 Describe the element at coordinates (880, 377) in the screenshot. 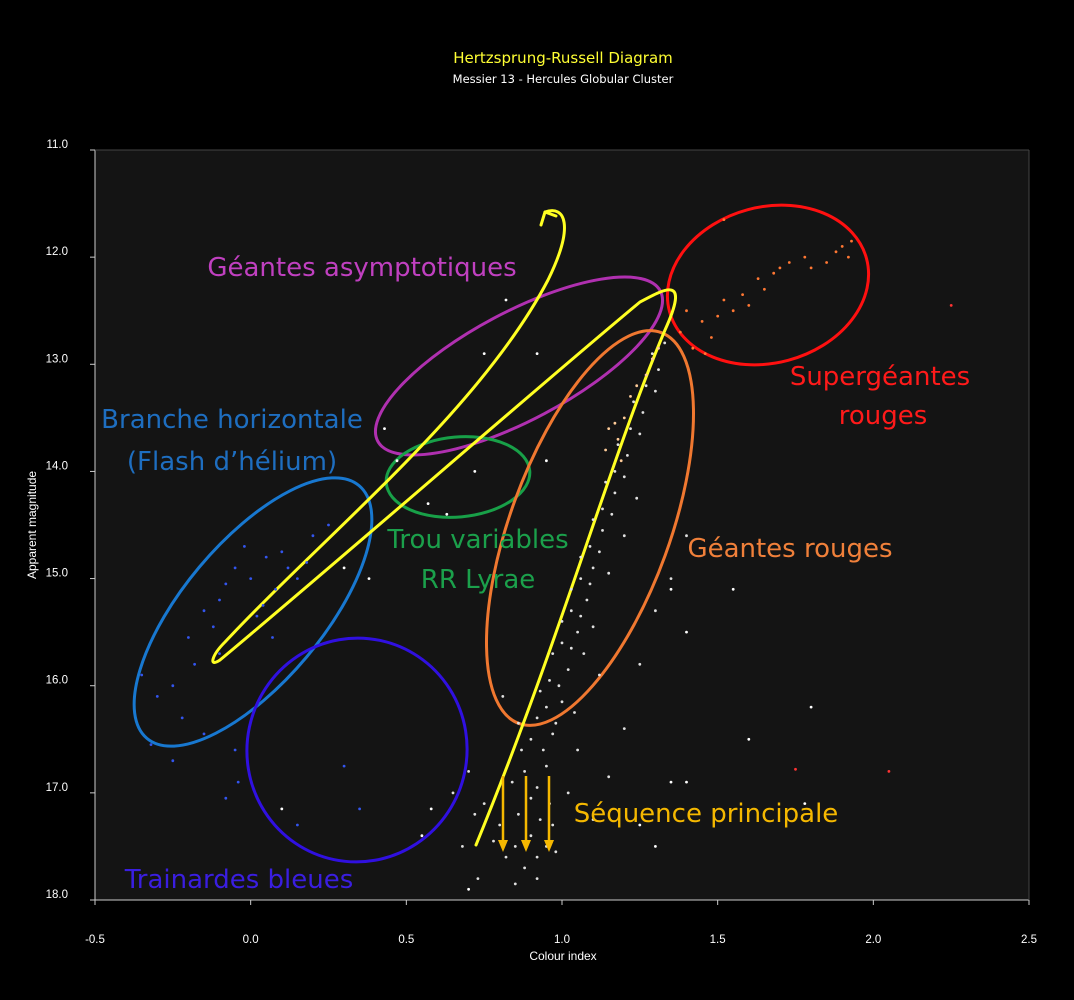

I see `label-red-supergiants: Supergéantes` at that location.